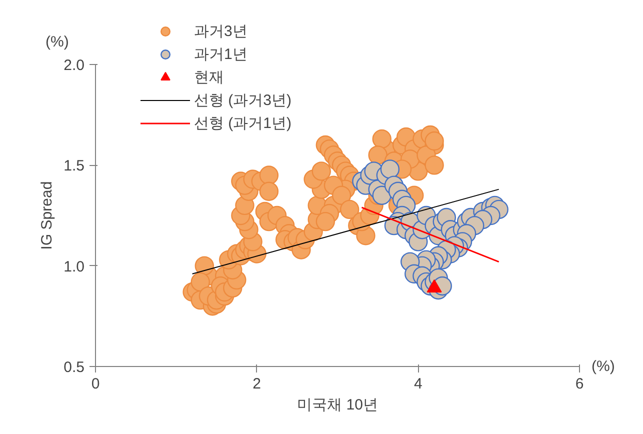  Describe the element at coordinates (47, 215) in the screenshot. I see `y-axis-title: IG Spread` at that location.